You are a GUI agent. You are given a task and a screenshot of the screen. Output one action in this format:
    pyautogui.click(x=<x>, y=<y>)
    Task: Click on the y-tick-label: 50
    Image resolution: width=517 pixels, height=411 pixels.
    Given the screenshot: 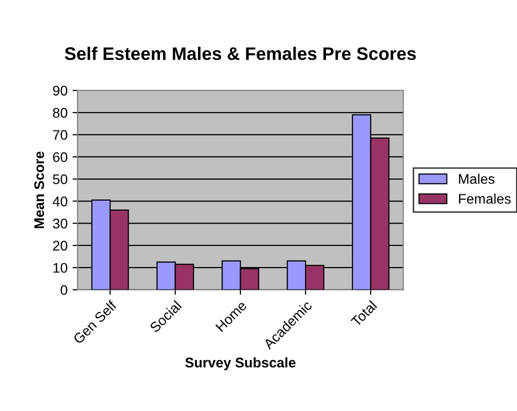 What is the action you would take?
    pyautogui.click(x=60, y=179)
    